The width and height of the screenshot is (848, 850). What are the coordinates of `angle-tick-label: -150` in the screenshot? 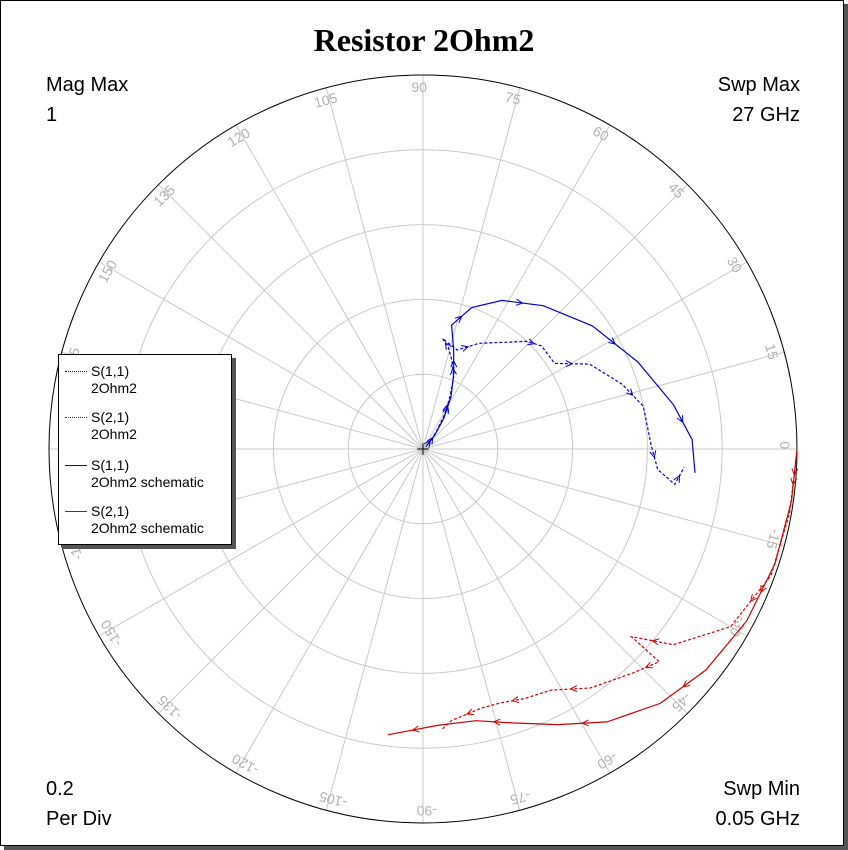 It's located at (111, 633).